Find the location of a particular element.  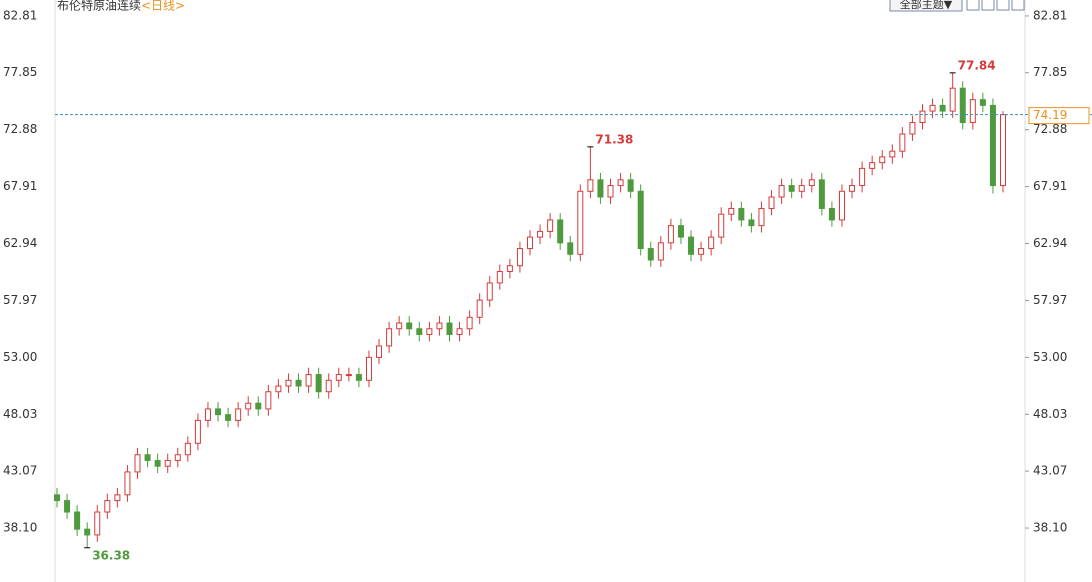

y-tick-label: 67.91 is located at coordinates (20, 186).